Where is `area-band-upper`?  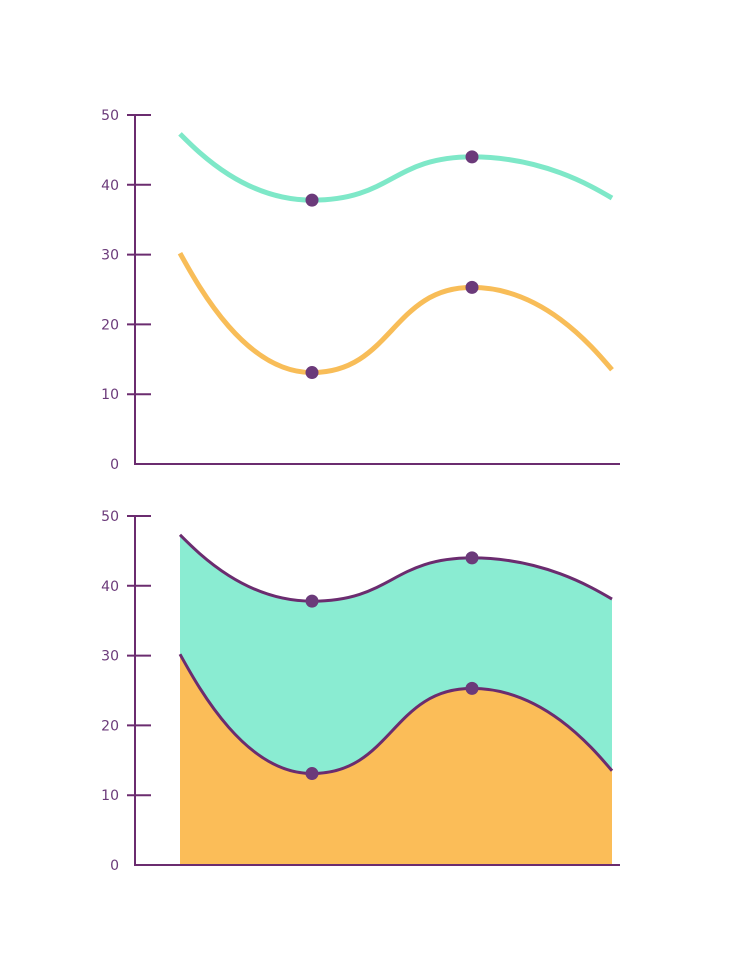
area-band-upper is located at coordinates (396, 654).